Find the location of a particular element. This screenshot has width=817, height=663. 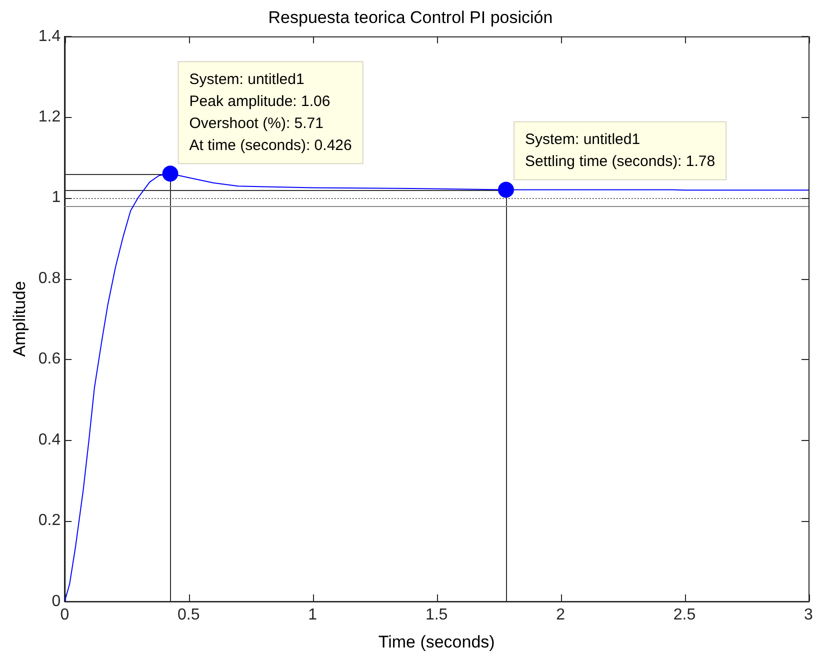

x-axis-title: Time (seconds) is located at coordinates (436, 642).